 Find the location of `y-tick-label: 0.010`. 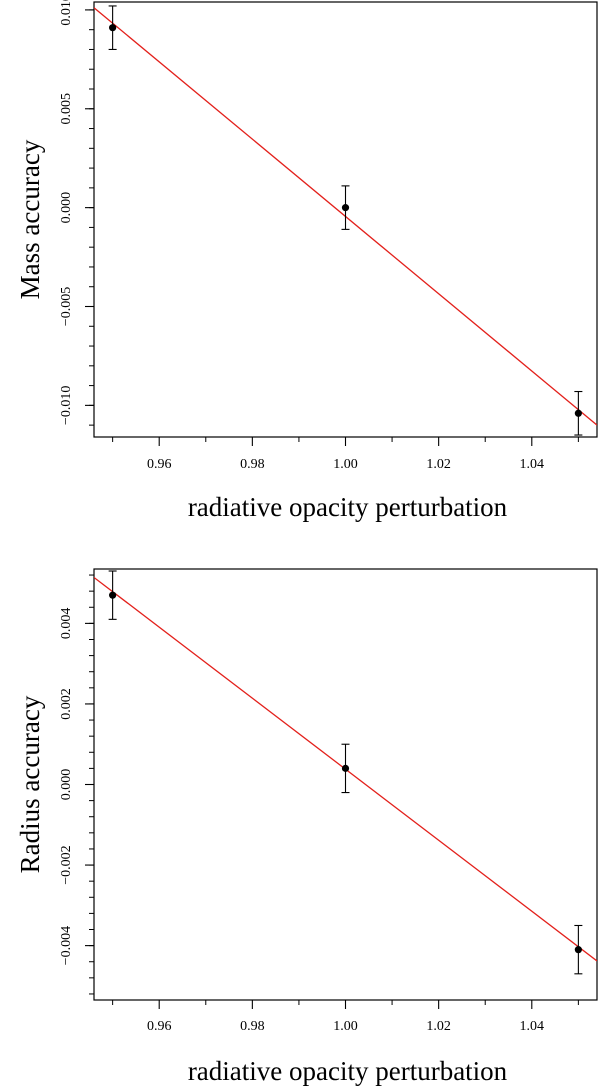

y-tick-label: 0.010 is located at coordinates (66, 13).